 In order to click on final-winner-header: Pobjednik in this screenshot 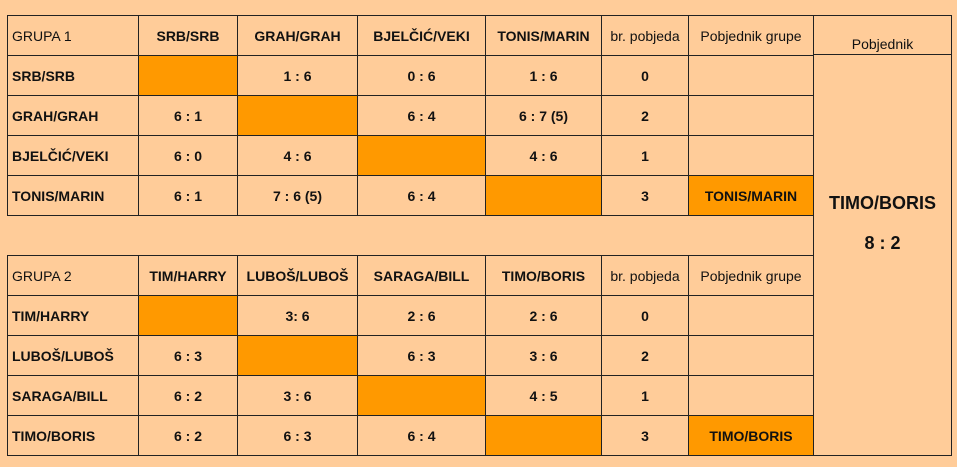, I will do `click(882, 35)`.